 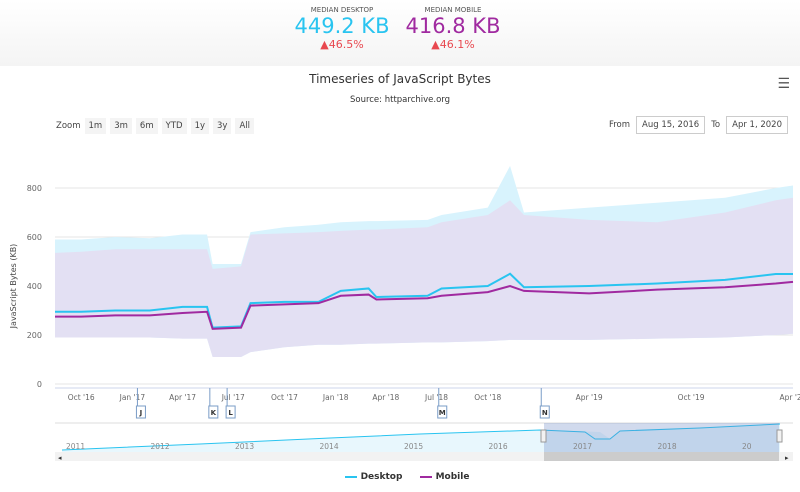 What do you see at coordinates (245, 126) in the screenshot?
I see `zoom-all-button: All` at bounding box center [245, 126].